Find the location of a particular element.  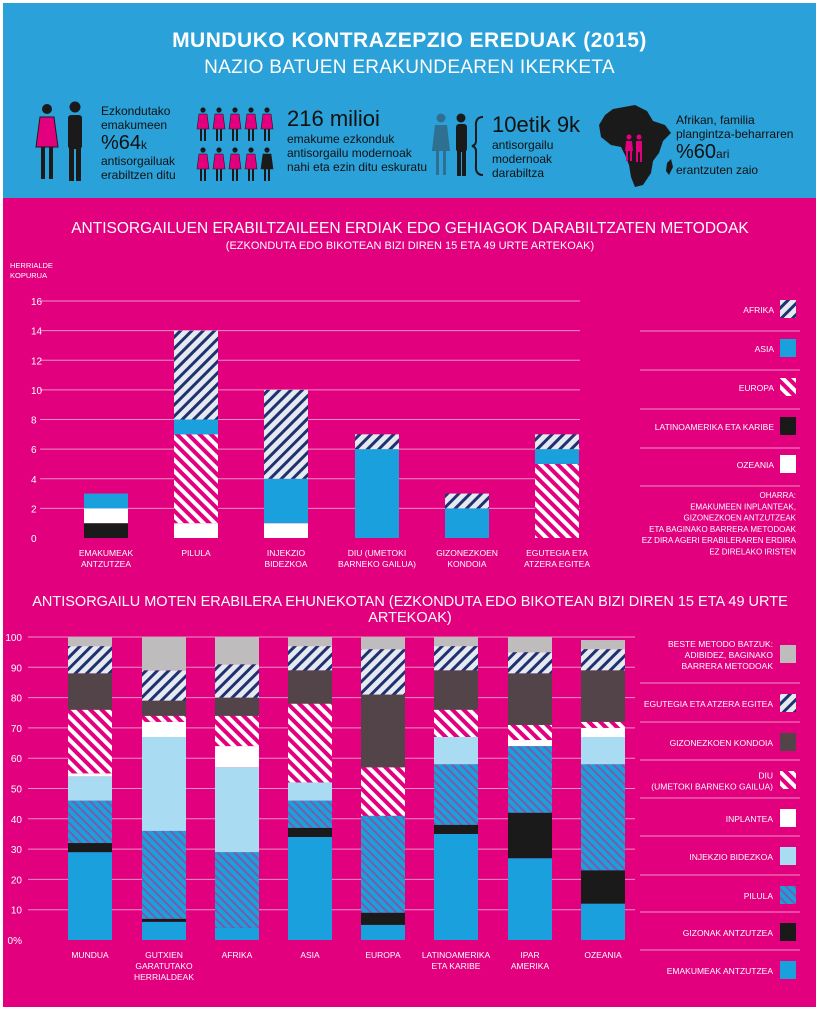

legend-label: OZEANIA is located at coordinates (756, 465).